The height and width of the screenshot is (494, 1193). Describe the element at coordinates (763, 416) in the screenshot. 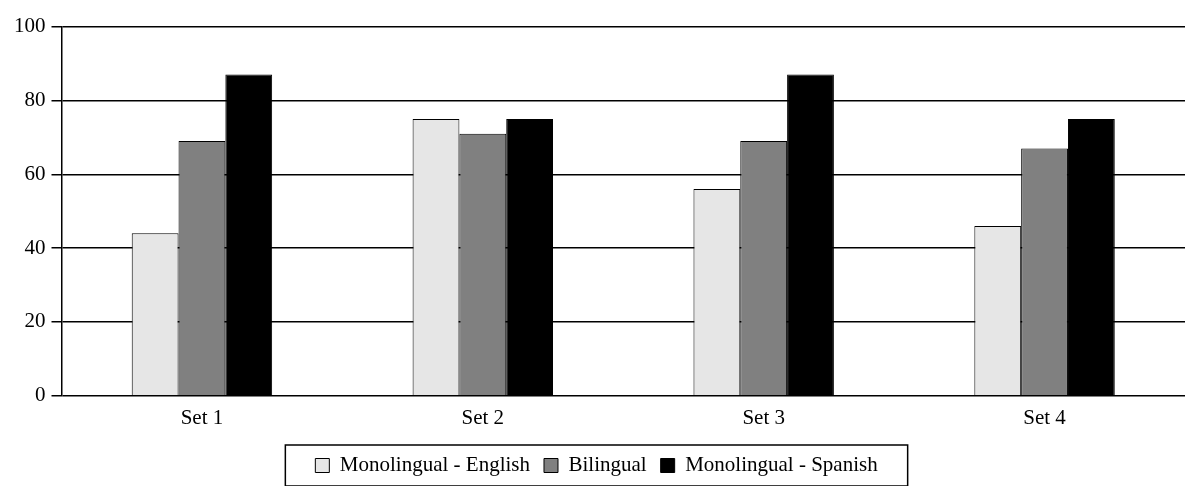

I see `x-tick-label: Set 3` at that location.